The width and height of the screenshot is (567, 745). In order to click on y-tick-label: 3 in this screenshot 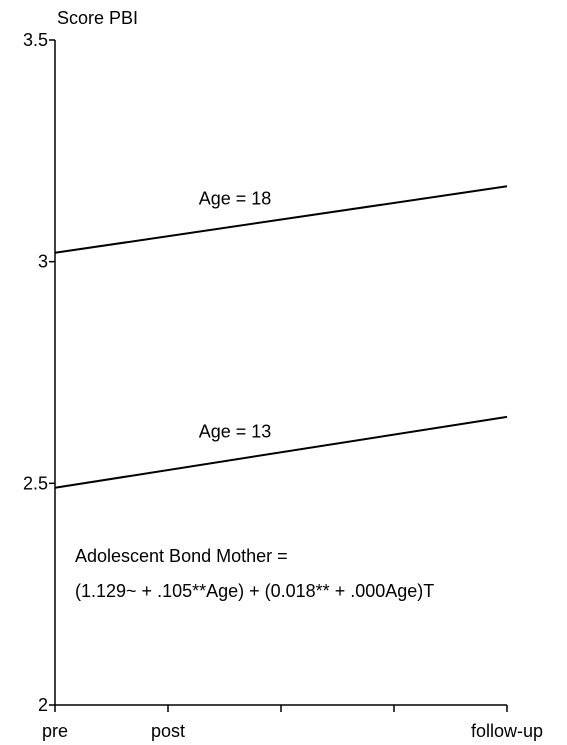, I will do `click(43, 262)`.